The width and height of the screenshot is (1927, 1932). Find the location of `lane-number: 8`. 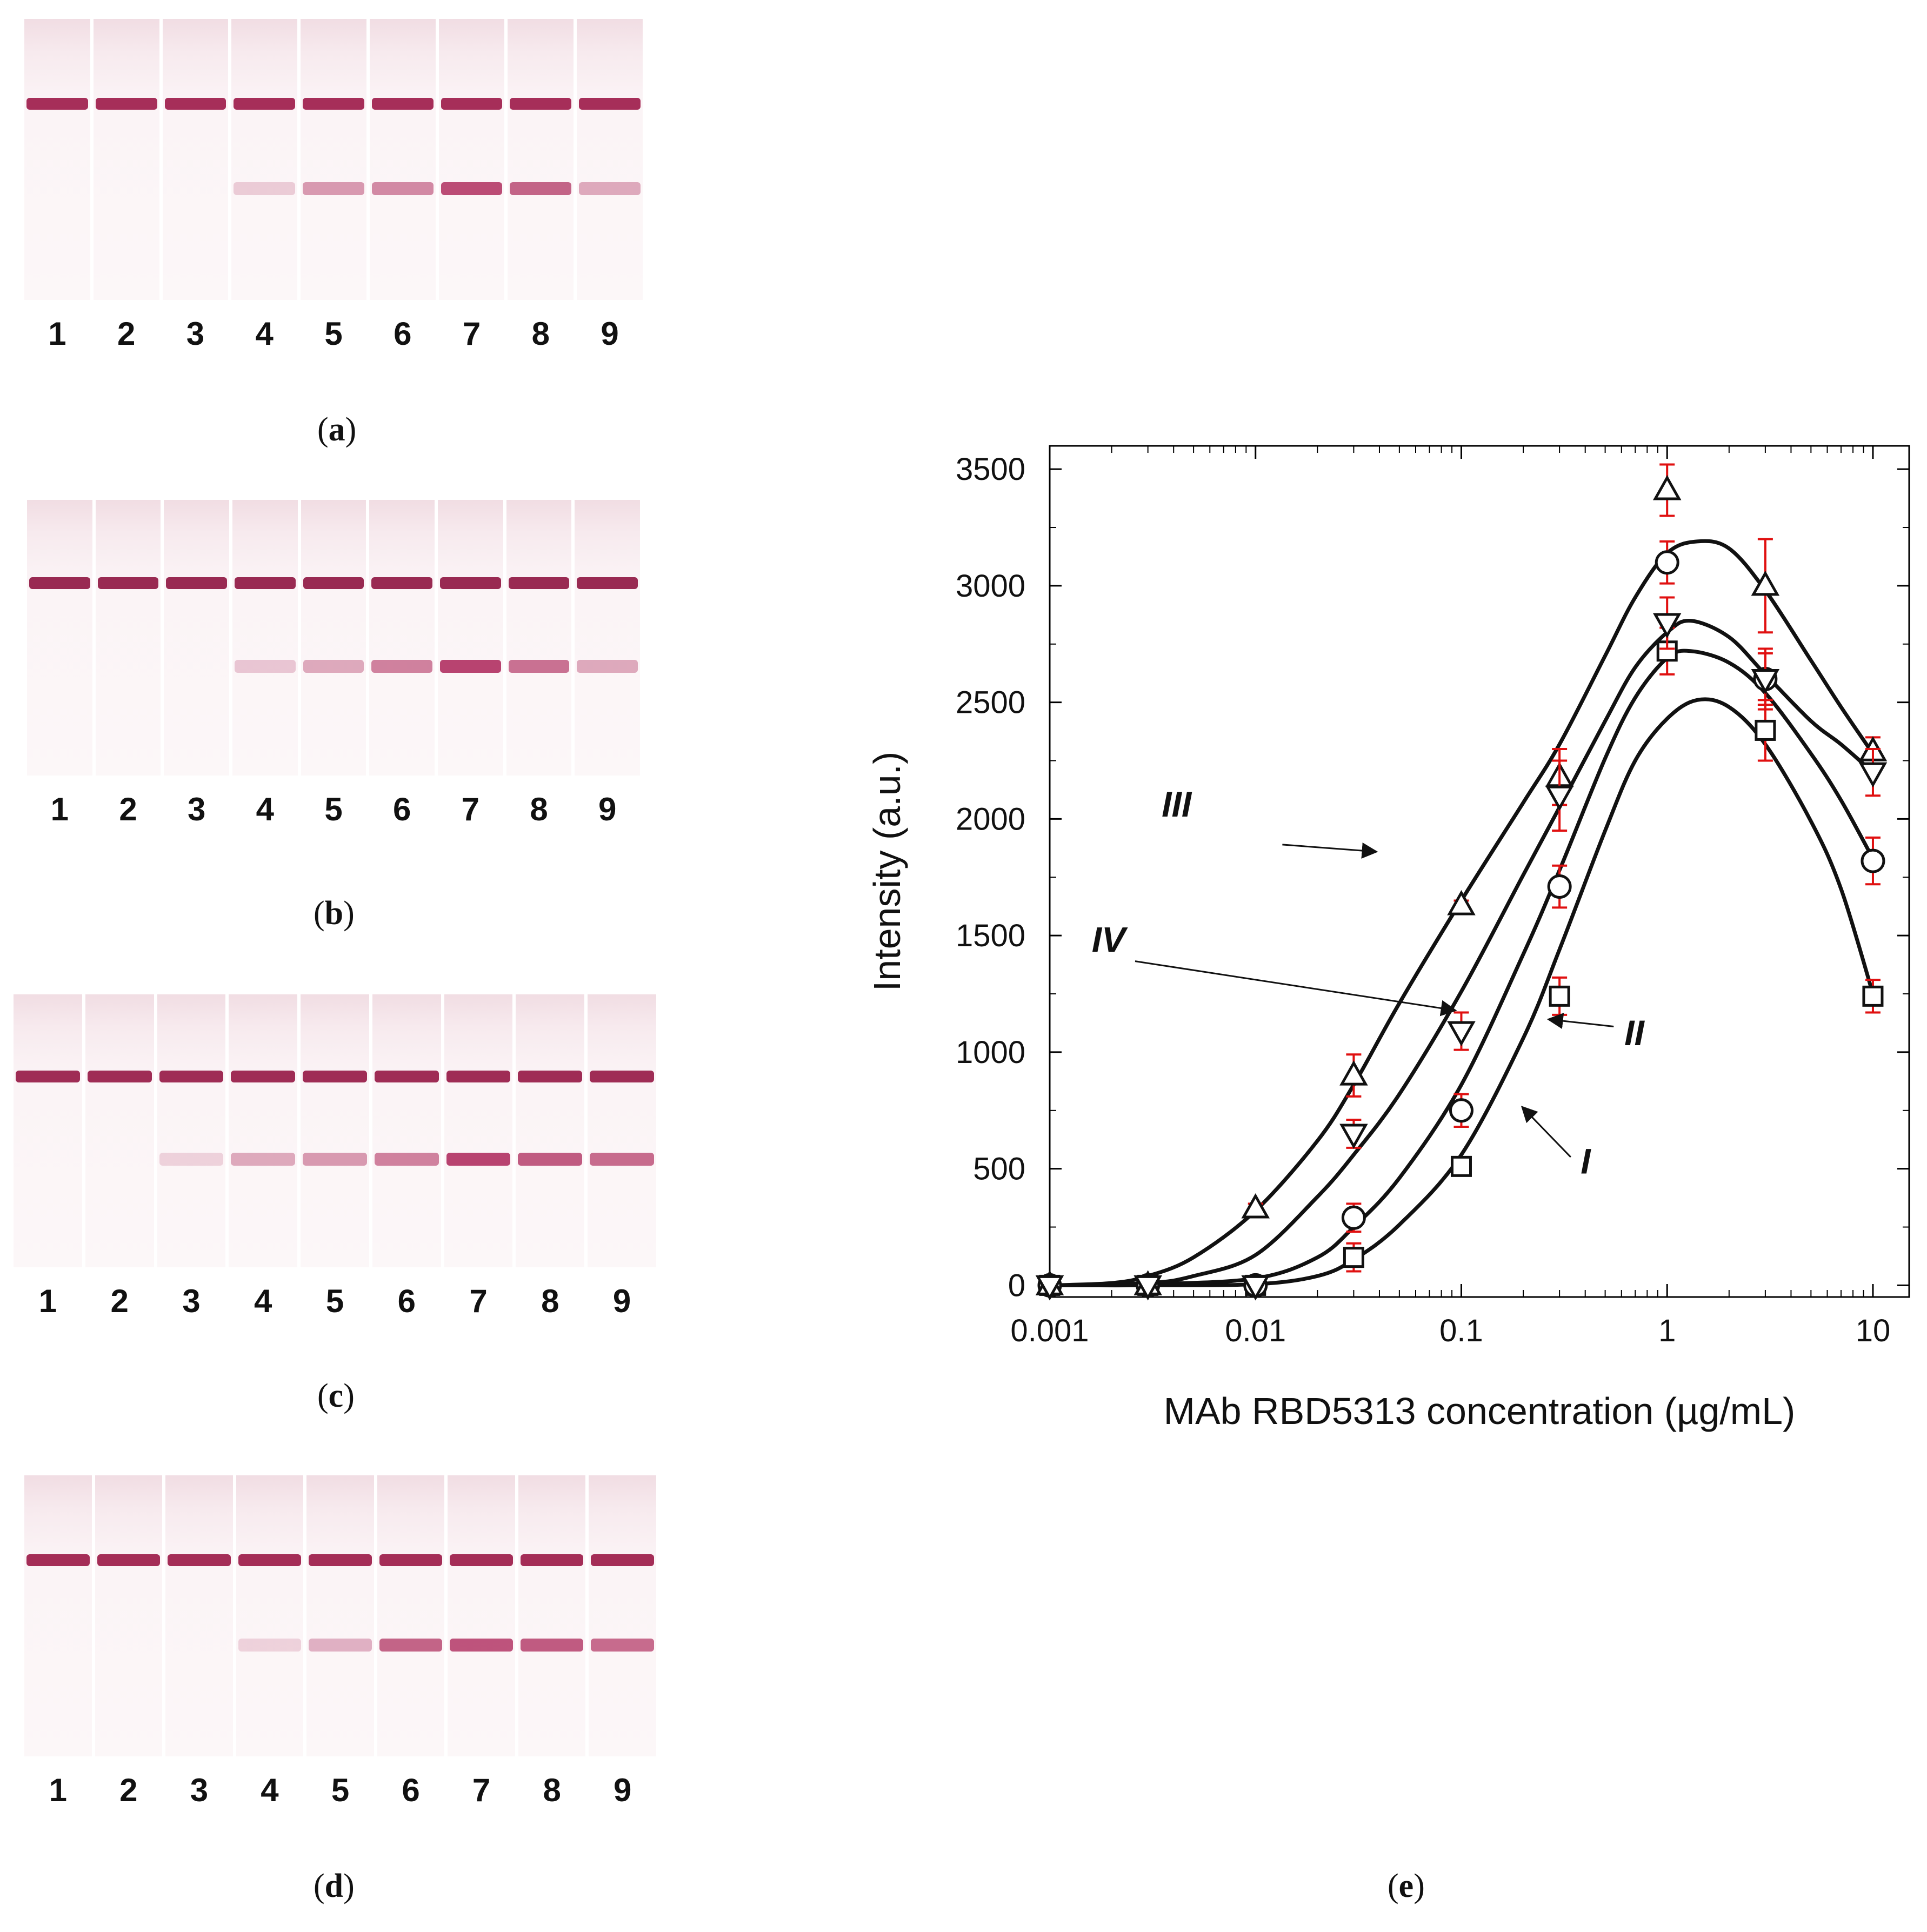

lane-number: 8 is located at coordinates (540, 334).